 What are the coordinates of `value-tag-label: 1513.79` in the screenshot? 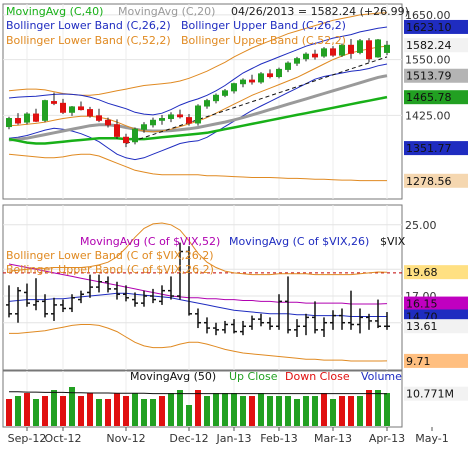 It's located at (429, 76).